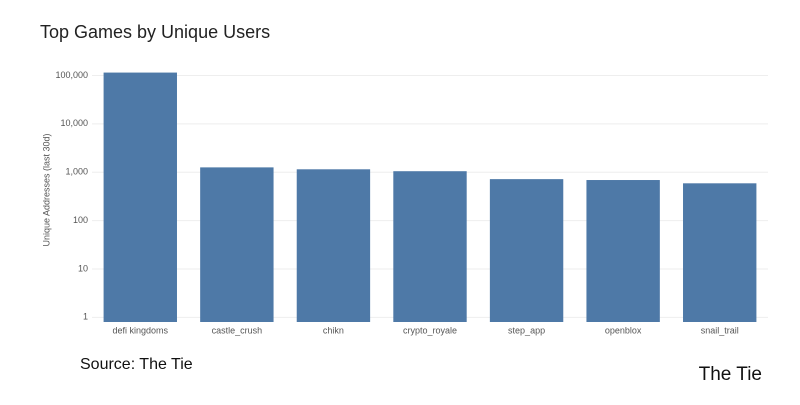 The image size is (800, 405). Describe the element at coordinates (46, 189) in the screenshot. I see `y-axis-label: Unique Addresses (last 30d)` at that location.